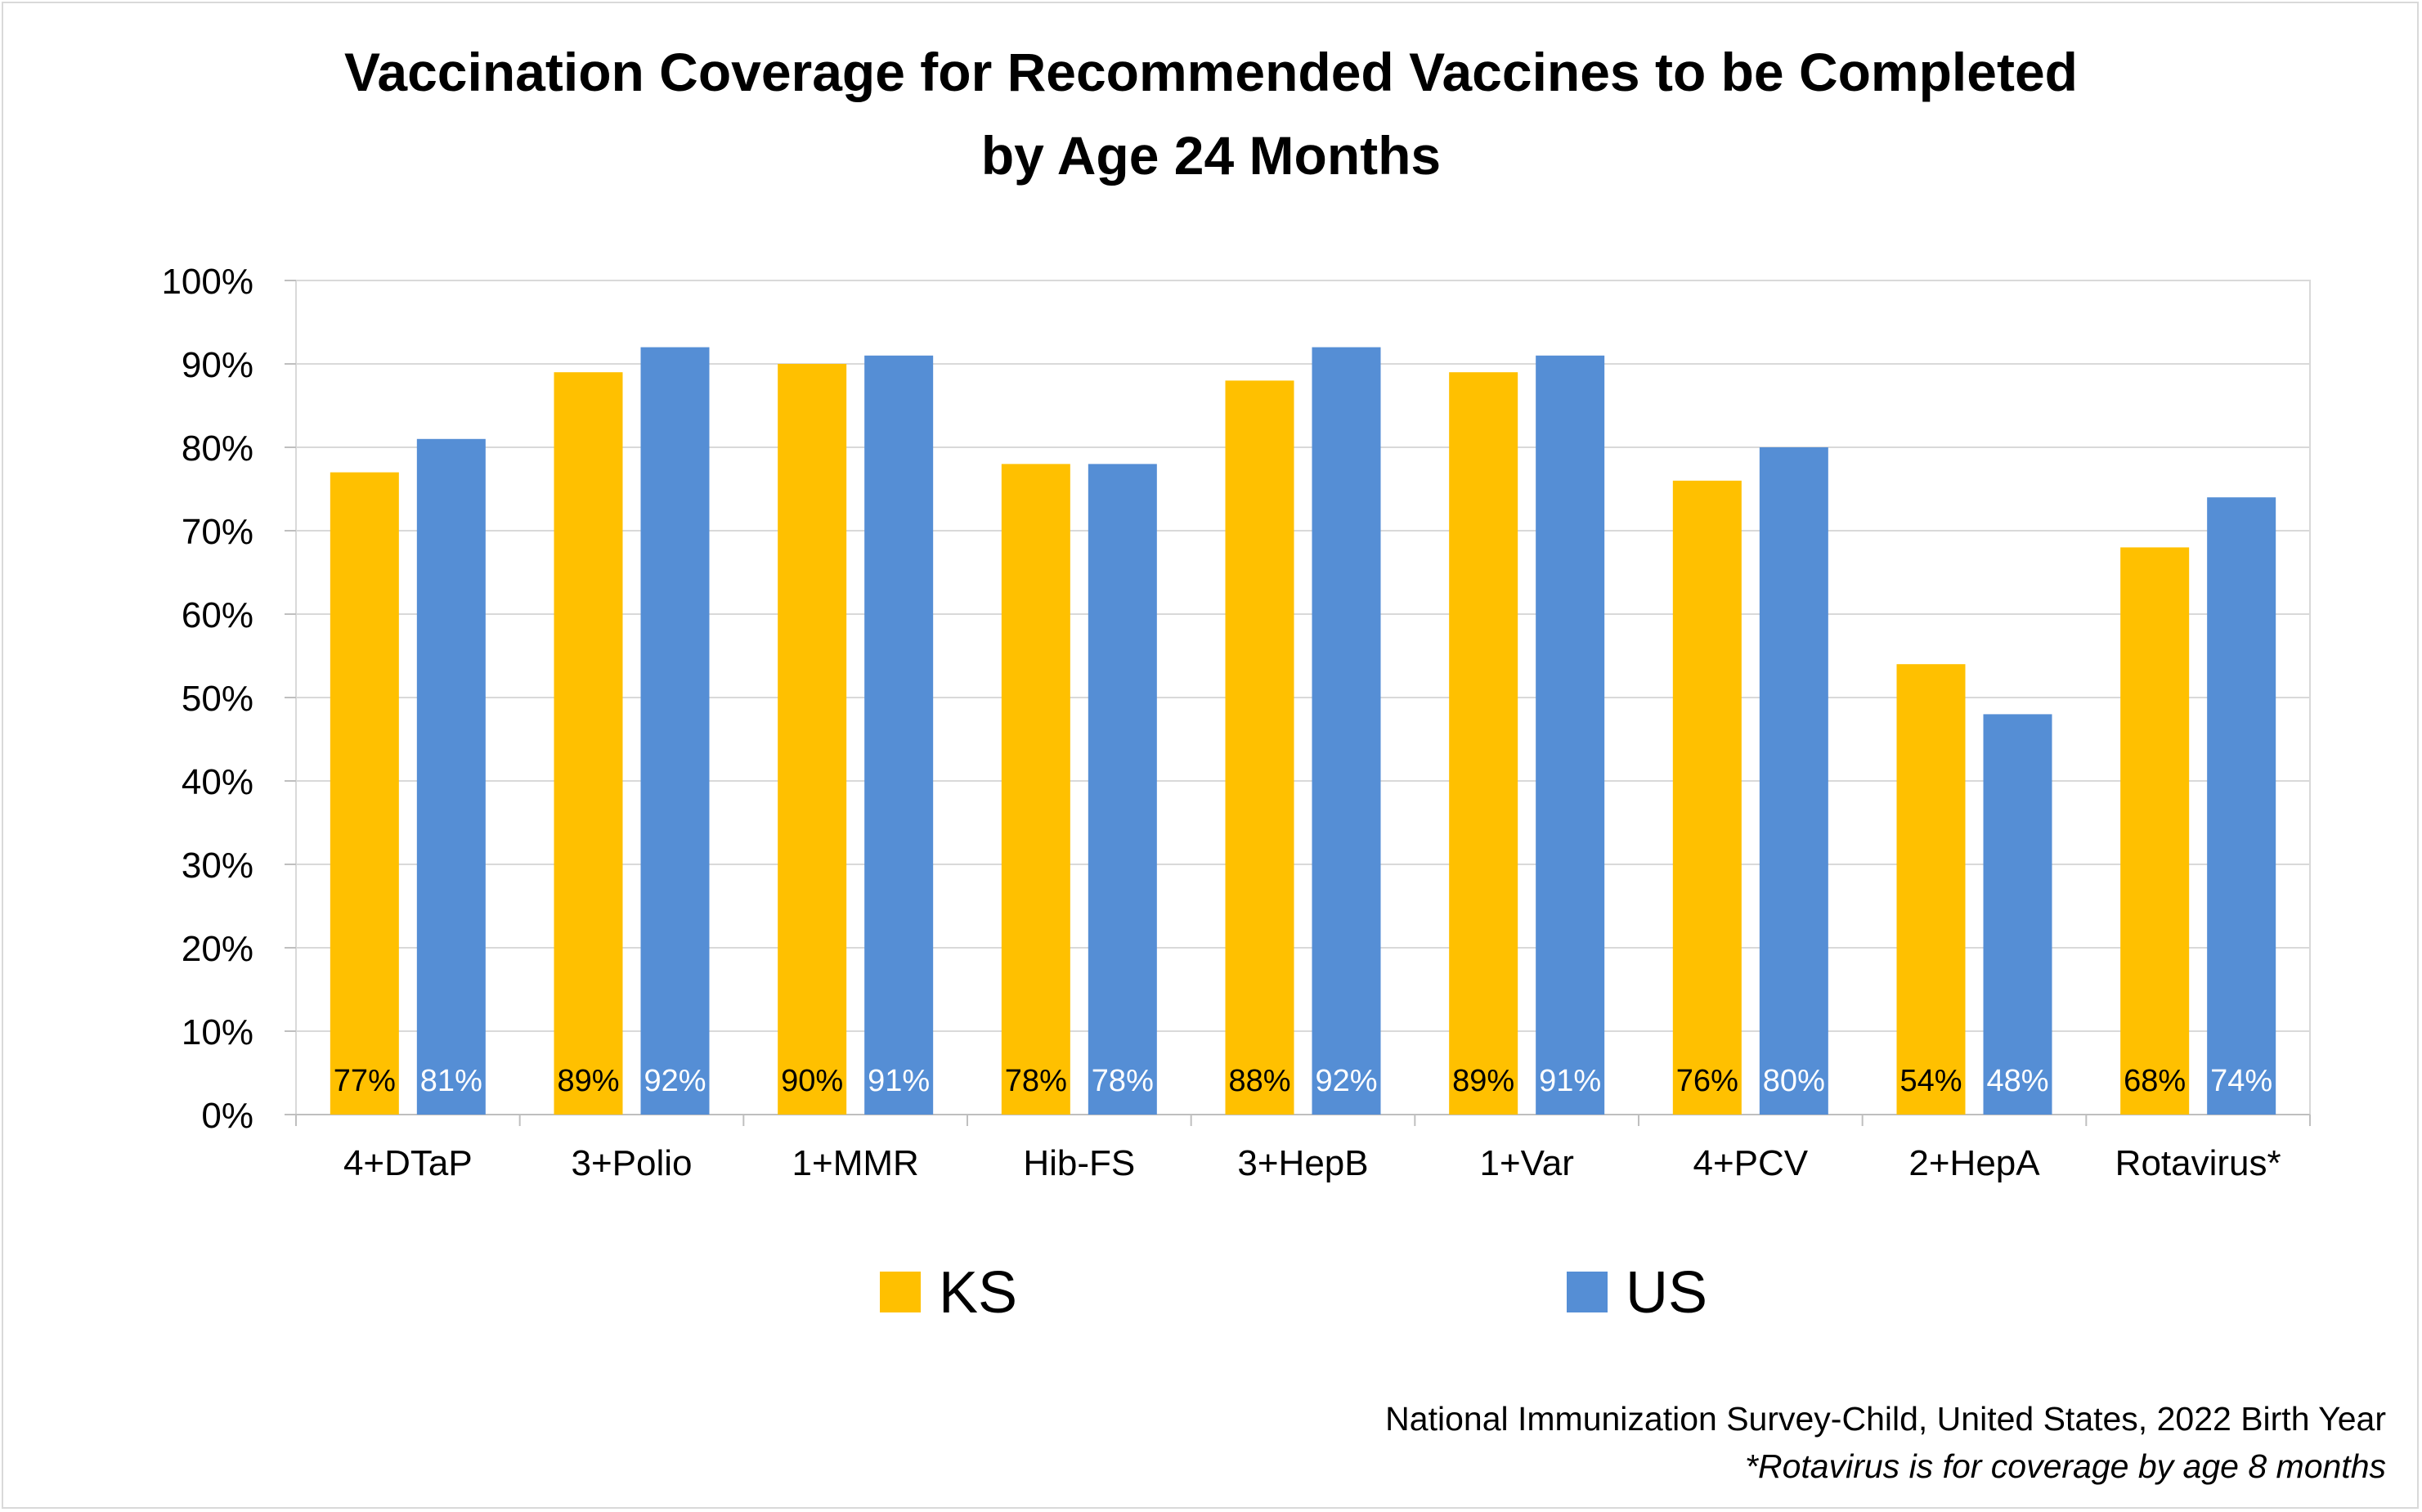 Image resolution: width=2422 pixels, height=1512 pixels. Describe the element at coordinates (1794, 781) in the screenshot. I see `bar-us-4pcv` at that location.